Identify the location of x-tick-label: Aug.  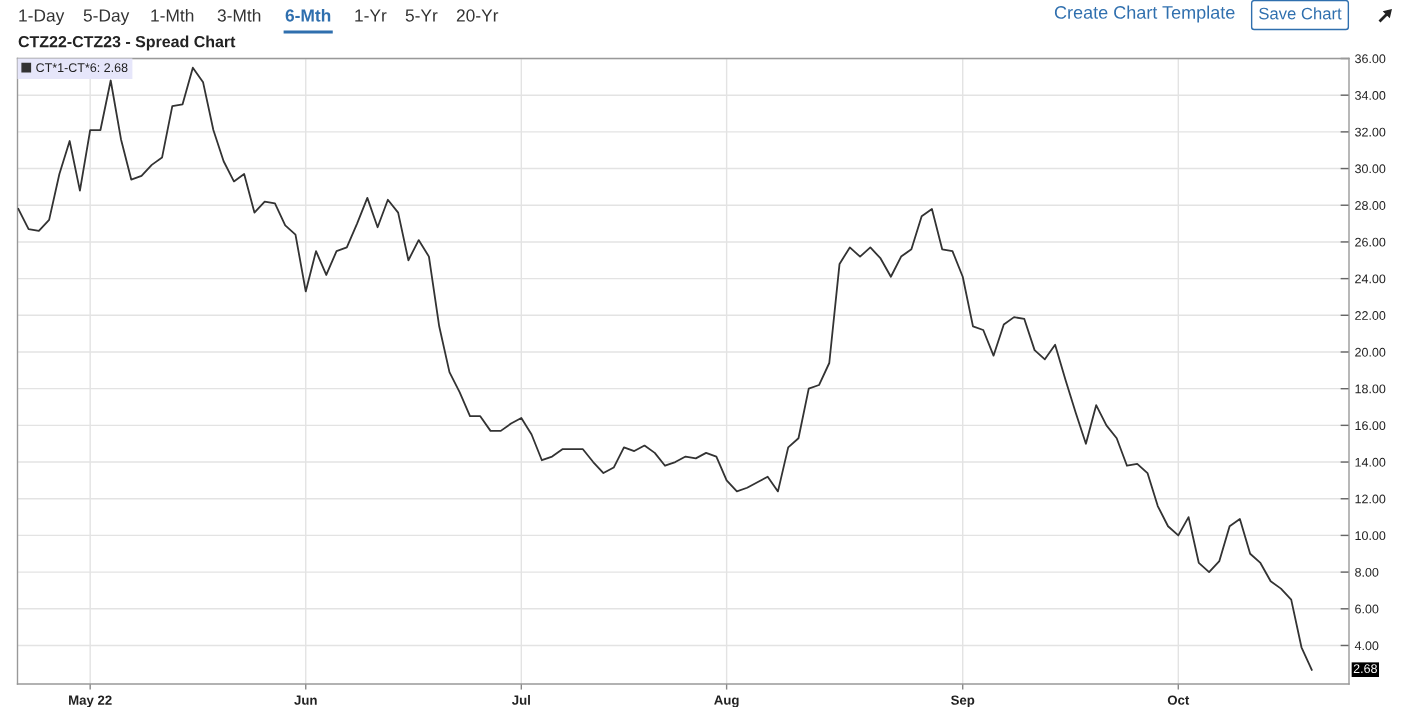
(726, 701).